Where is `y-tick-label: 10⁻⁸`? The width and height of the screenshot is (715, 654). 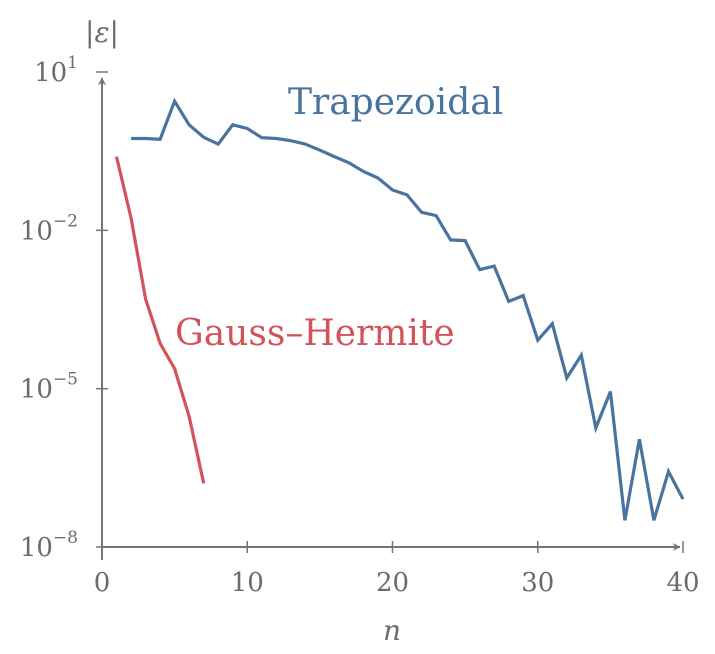 y-tick-label: 10⁻⁸ is located at coordinates (49, 545).